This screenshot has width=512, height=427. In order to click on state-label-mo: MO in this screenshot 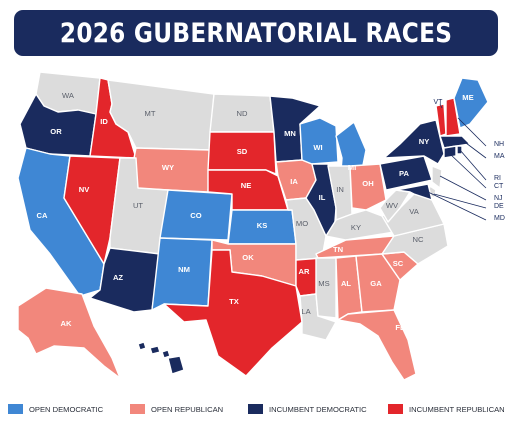, I will do `click(302, 223)`.